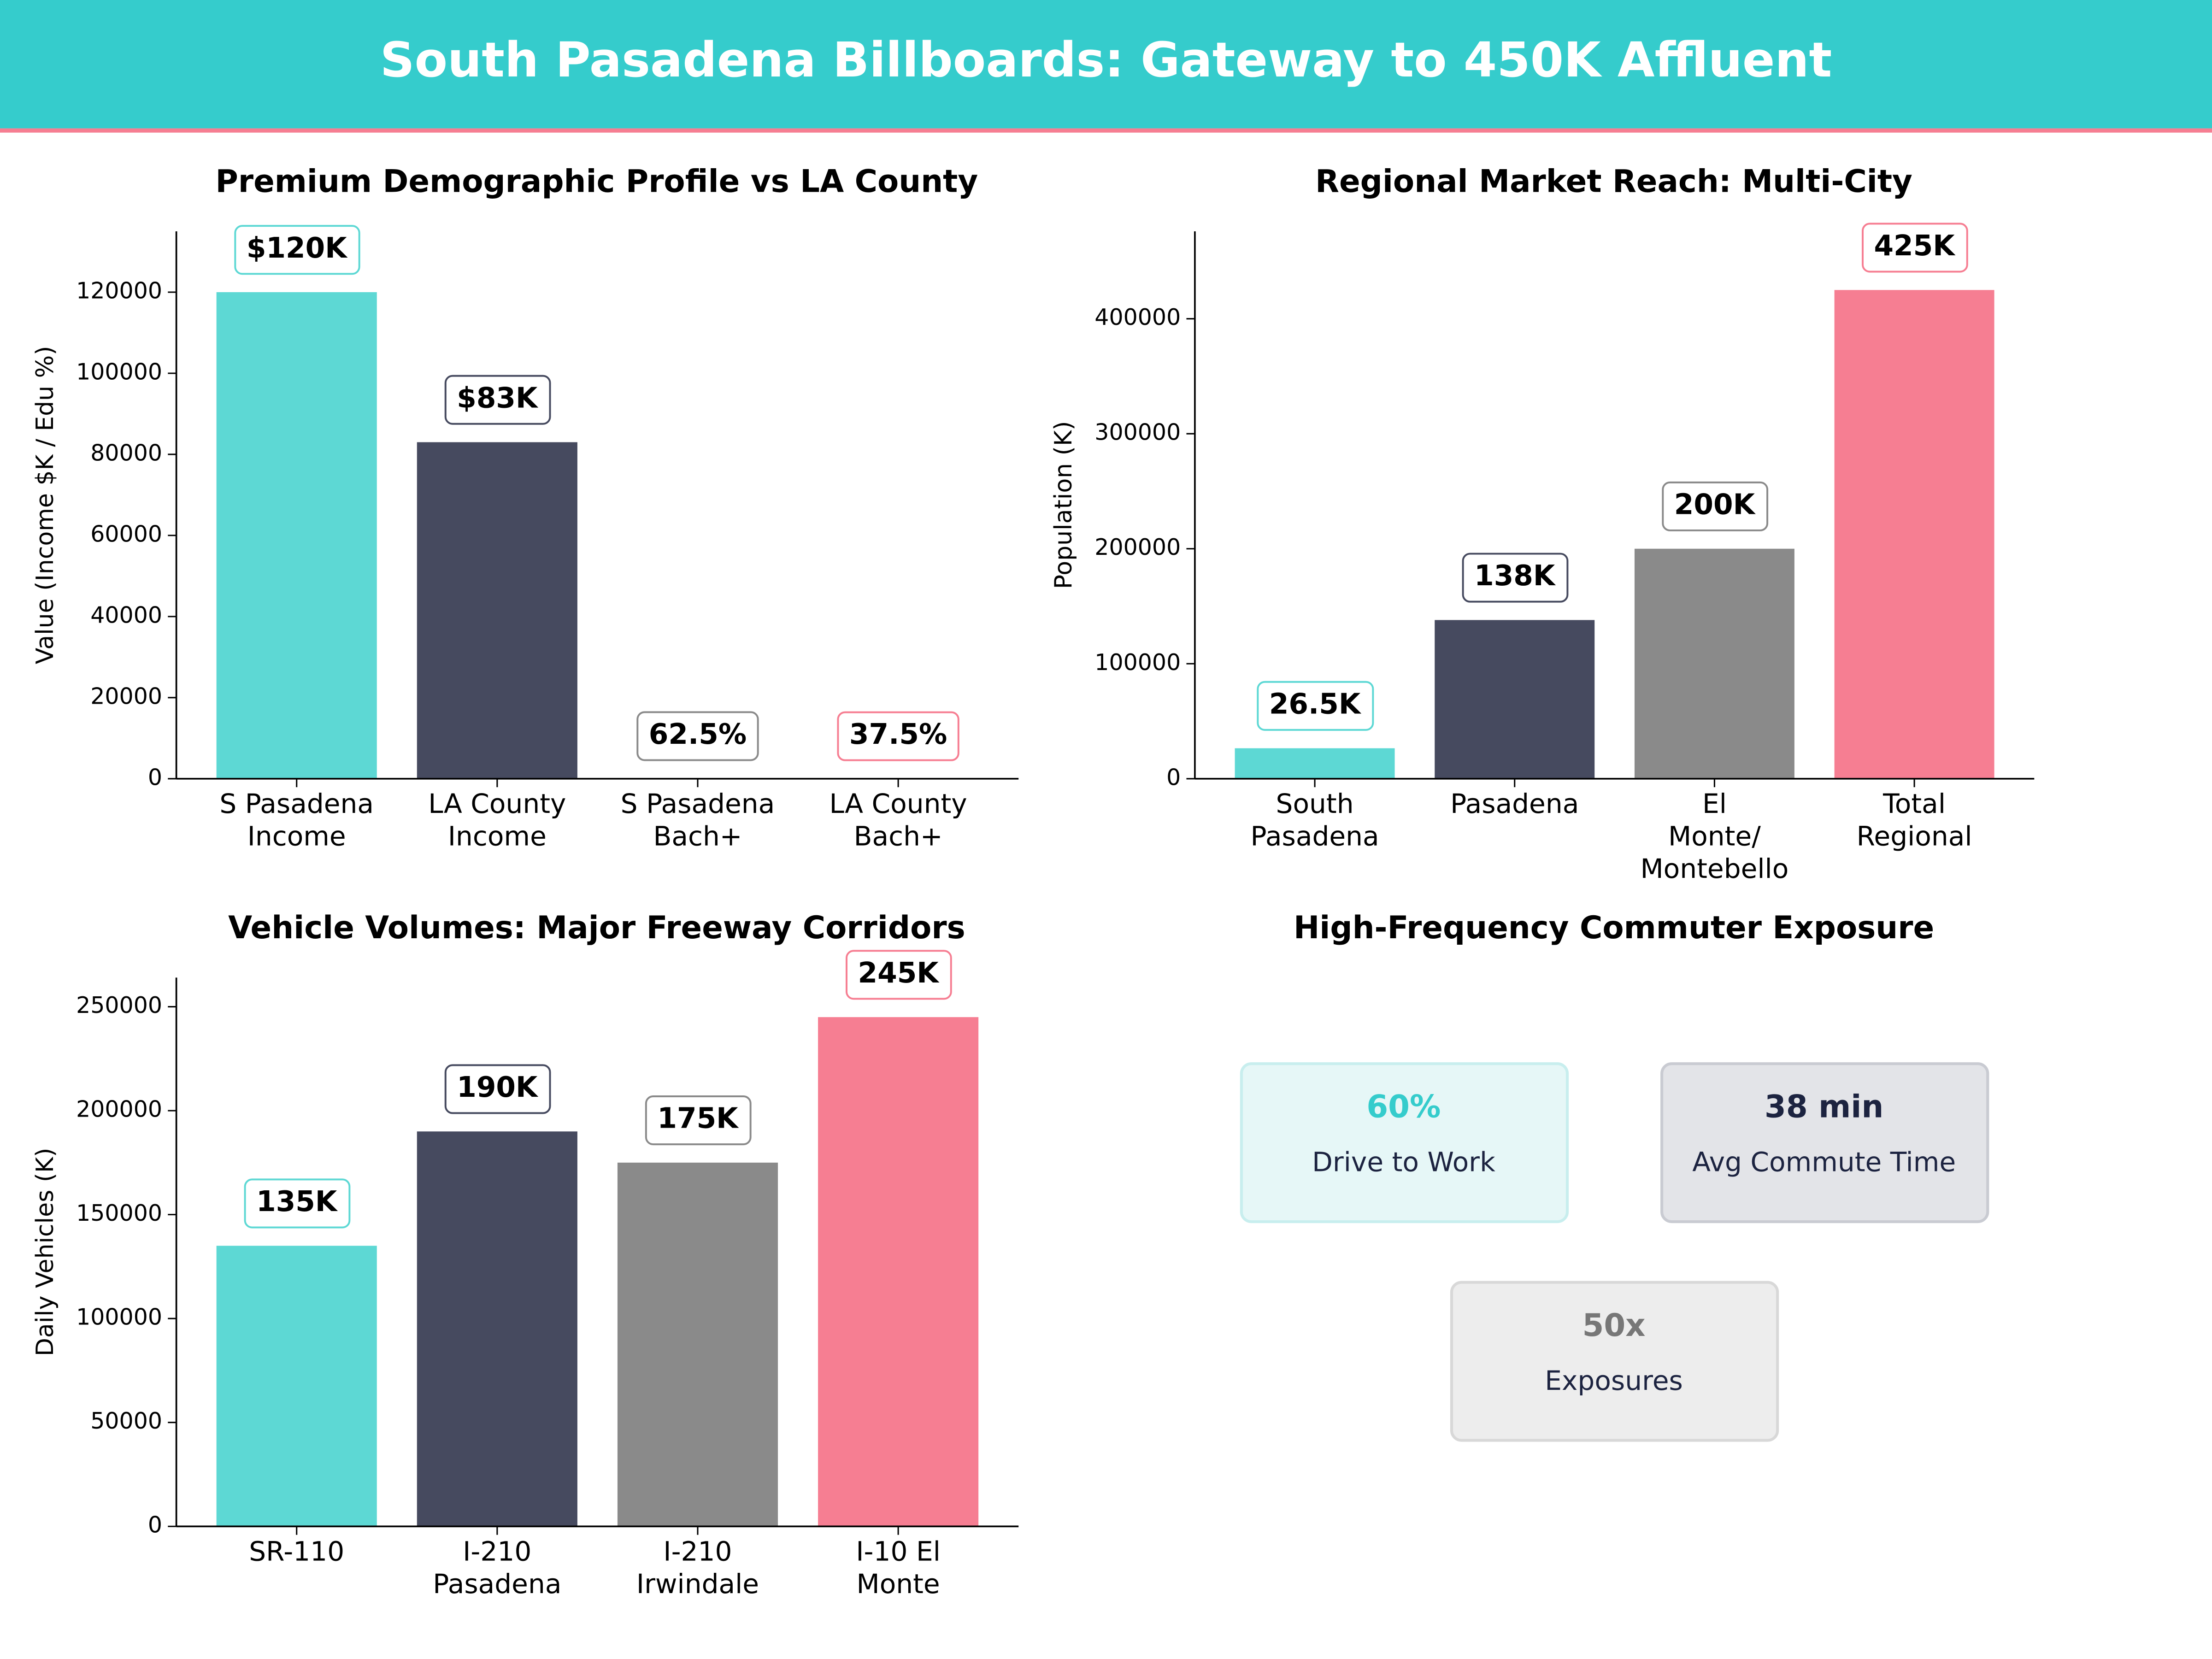  What do you see at coordinates (1137, 317) in the screenshot?
I see `y-tick-label: 400000` at bounding box center [1137, 317].